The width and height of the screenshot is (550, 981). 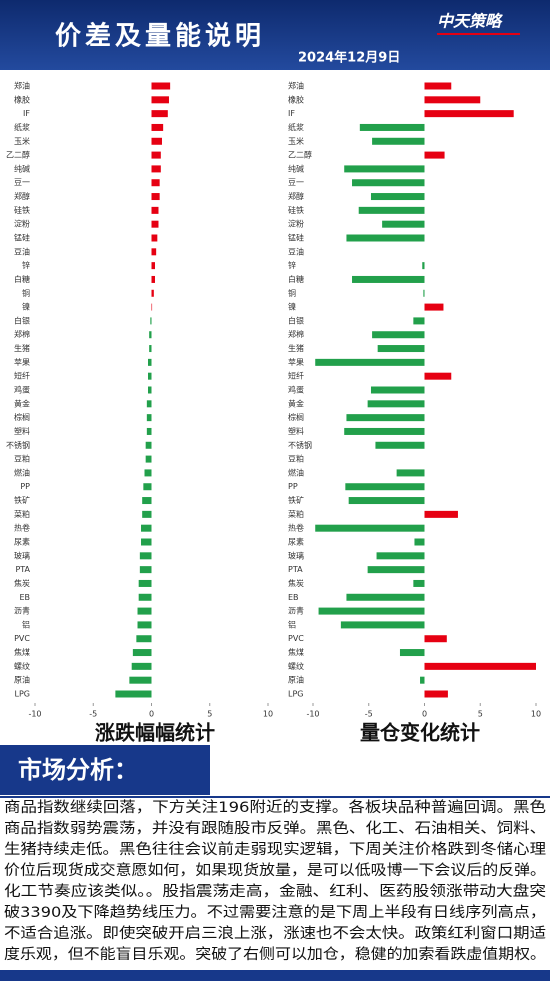 What do you see at coordinates (296, 652) in the screenshot?
I see `category-label: 焦煤` at bounding box center [296, 652].